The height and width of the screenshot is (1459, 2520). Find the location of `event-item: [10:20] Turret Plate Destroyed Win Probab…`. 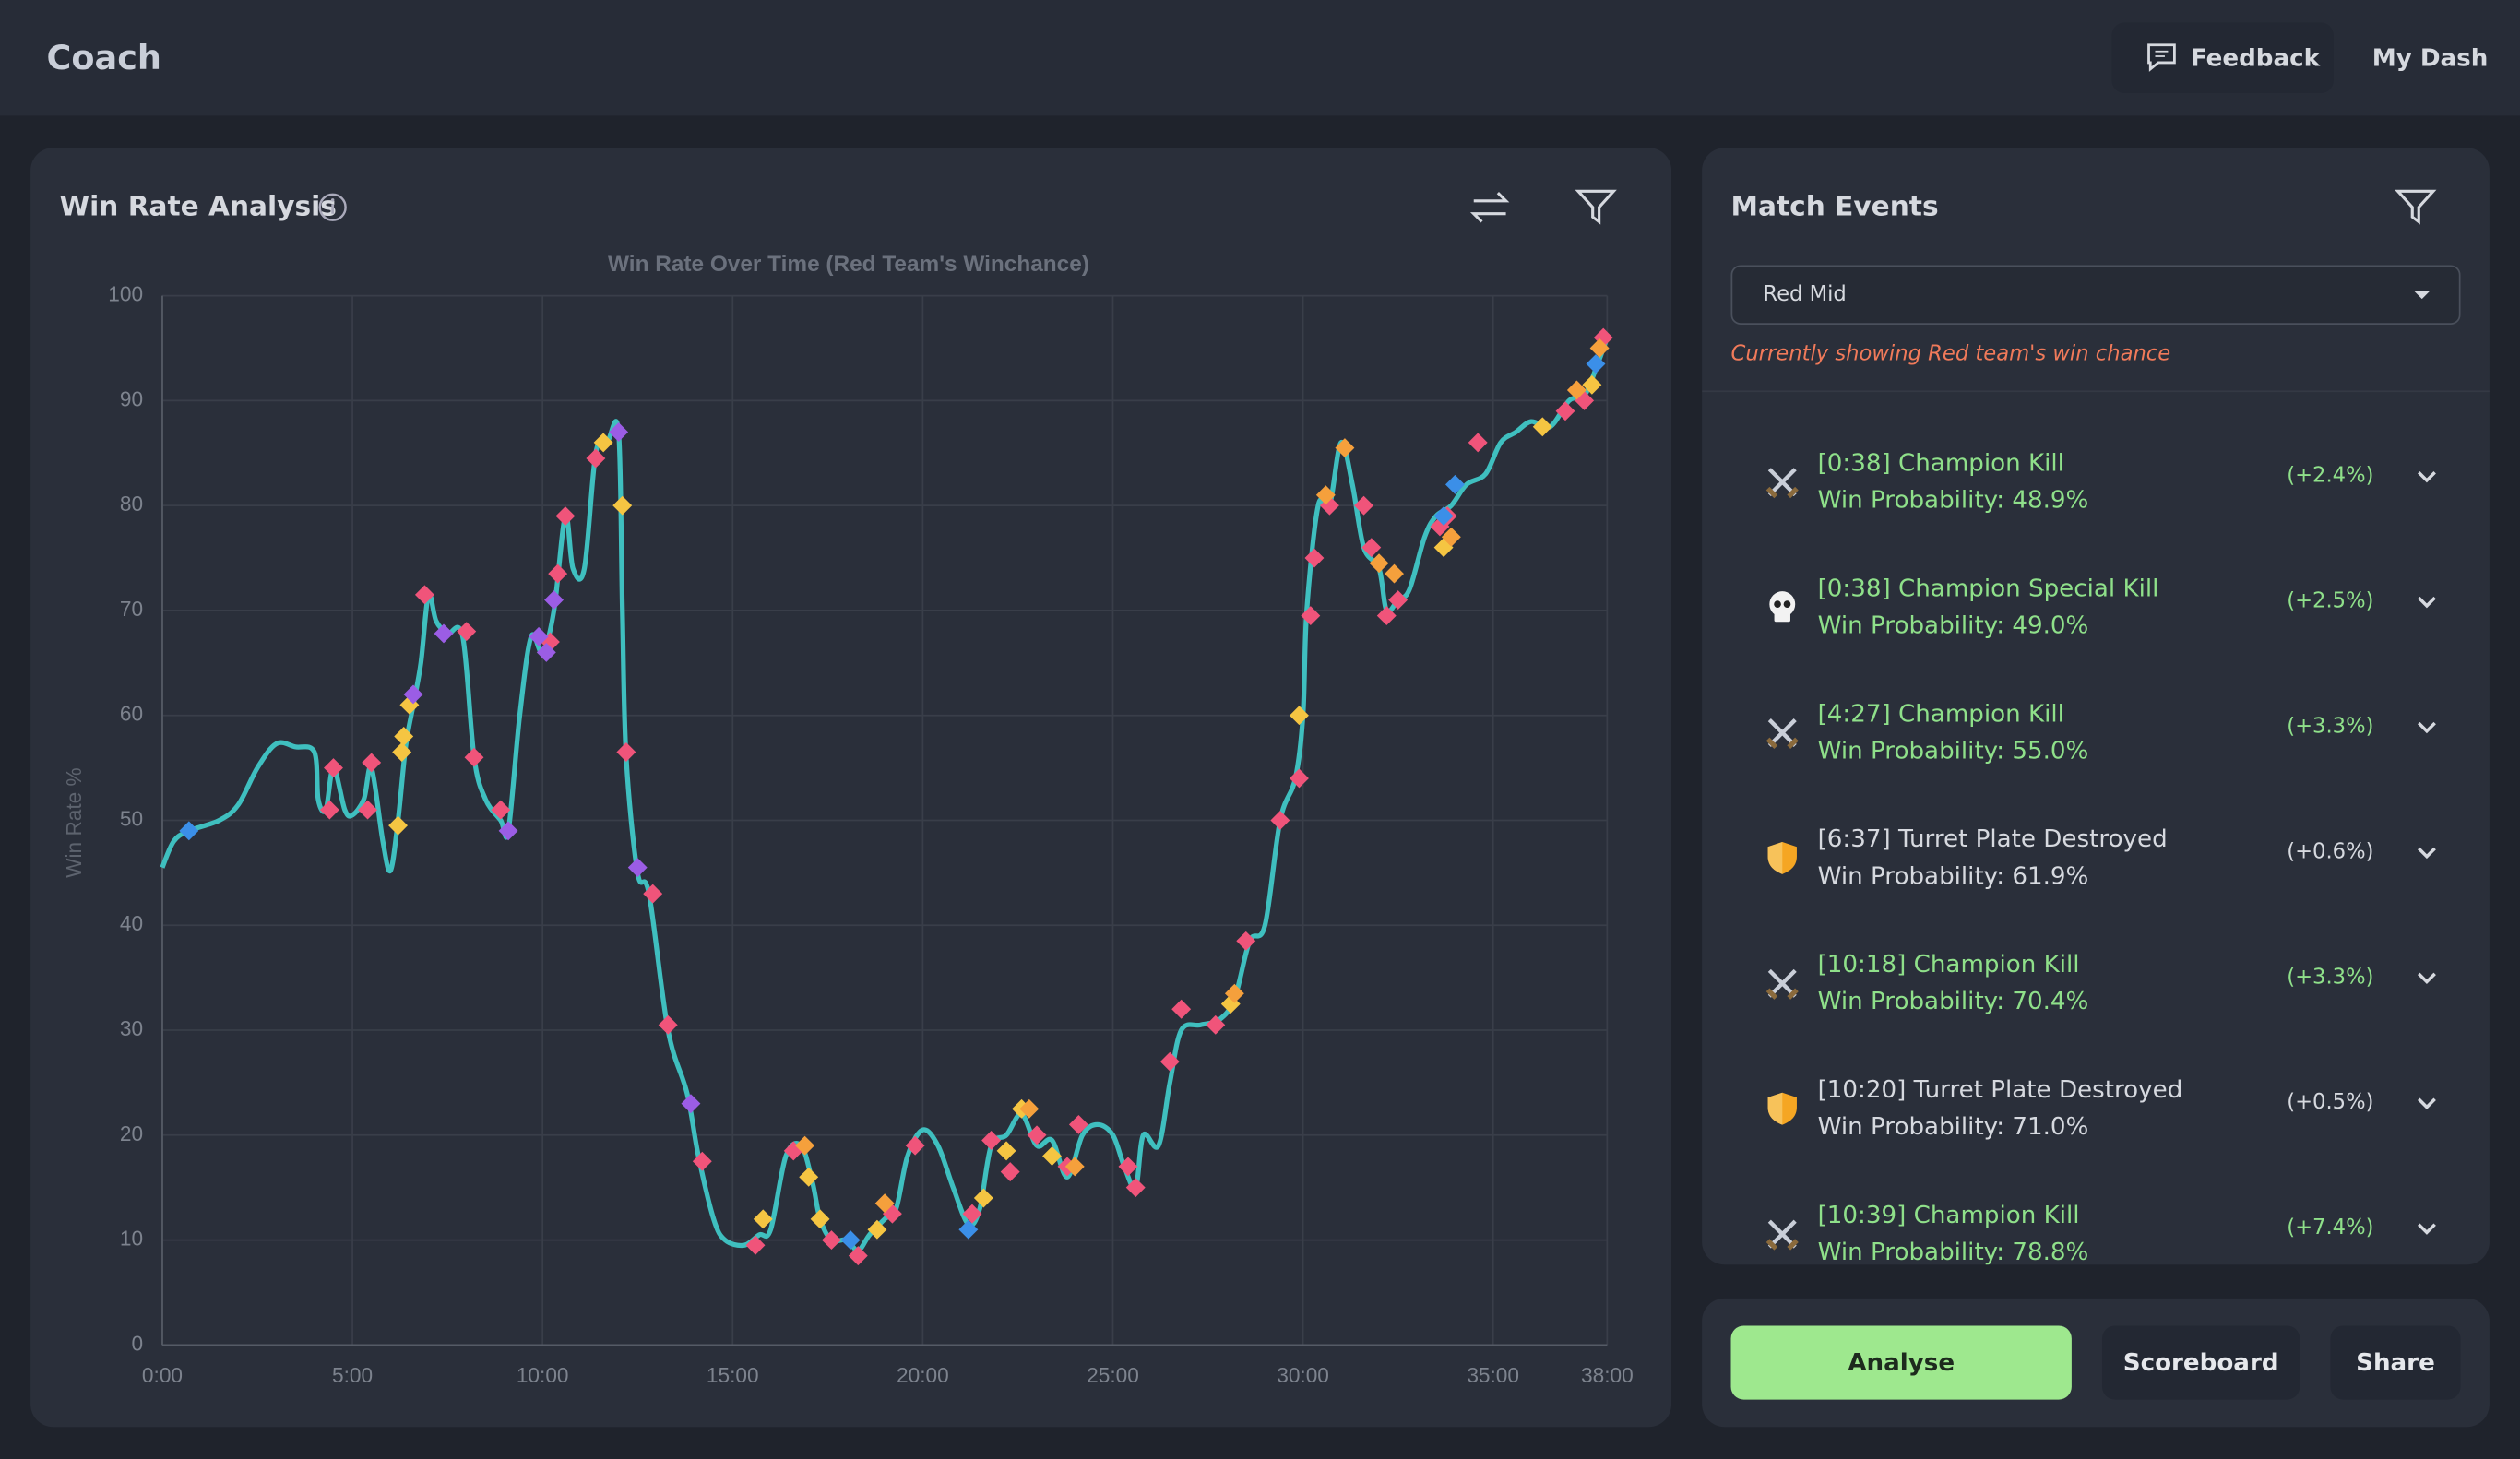

event-item: [10:20] Turret Plate Destroyed Win Probab… is located at coordinates (2085, 1128).